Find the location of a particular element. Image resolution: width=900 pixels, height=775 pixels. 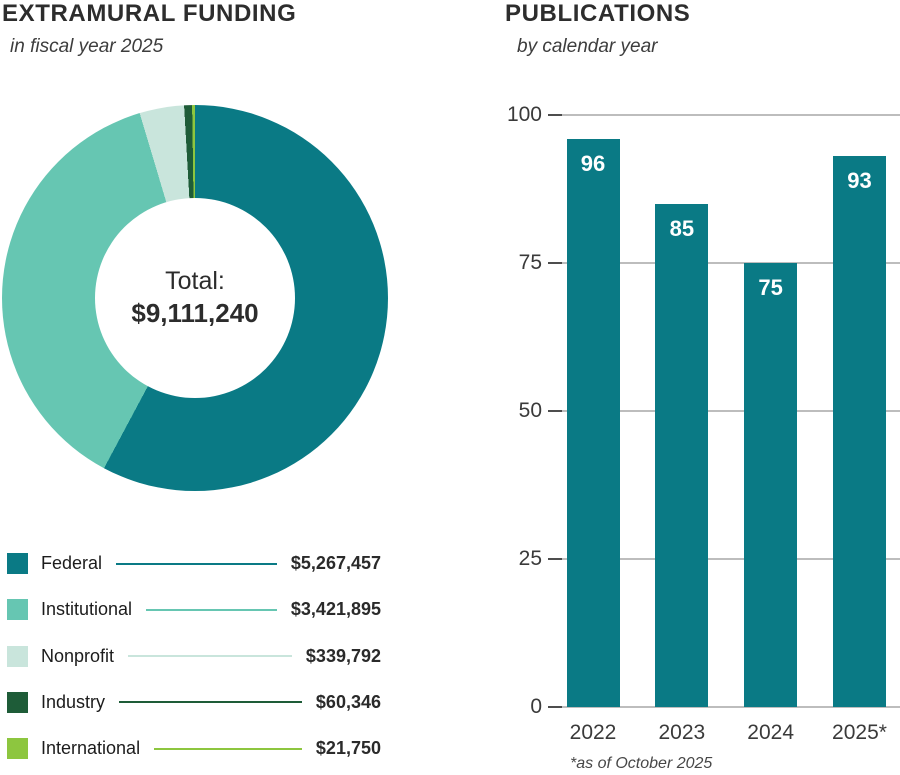

legend-label: Federal is located at coordinates (72, 563).